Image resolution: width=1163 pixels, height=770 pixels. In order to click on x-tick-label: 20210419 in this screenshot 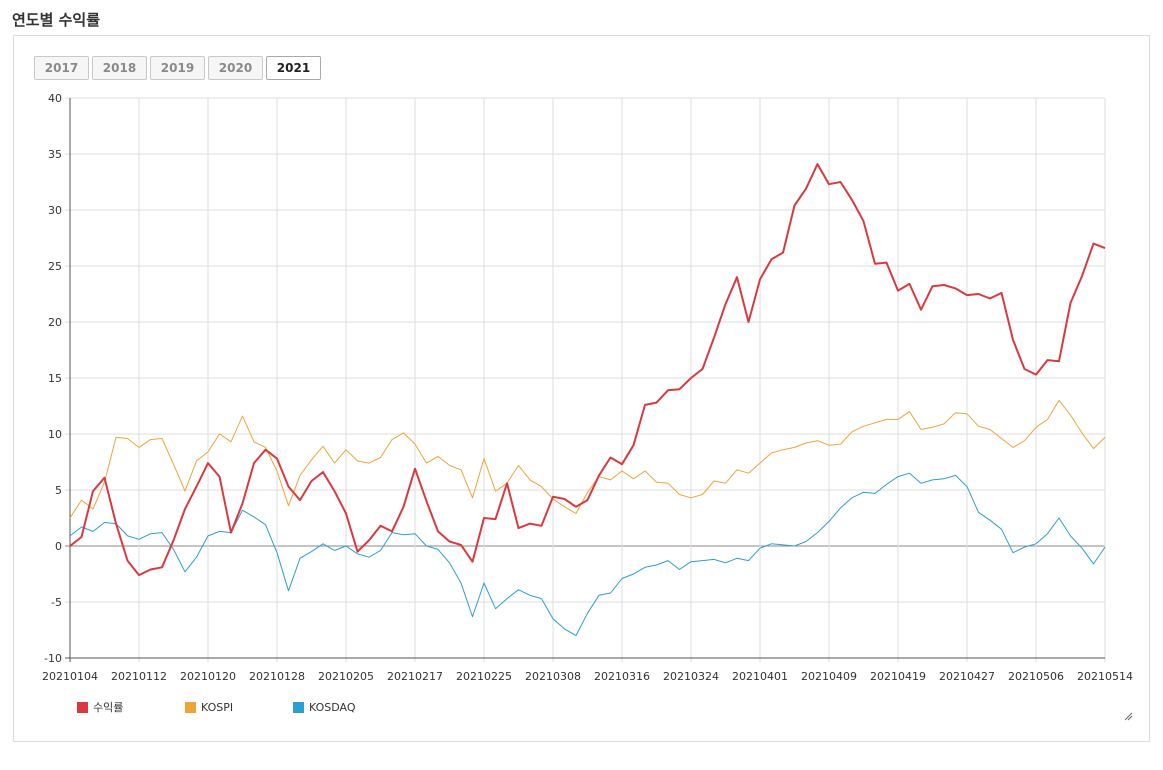, I will do `click(898, 676)`.